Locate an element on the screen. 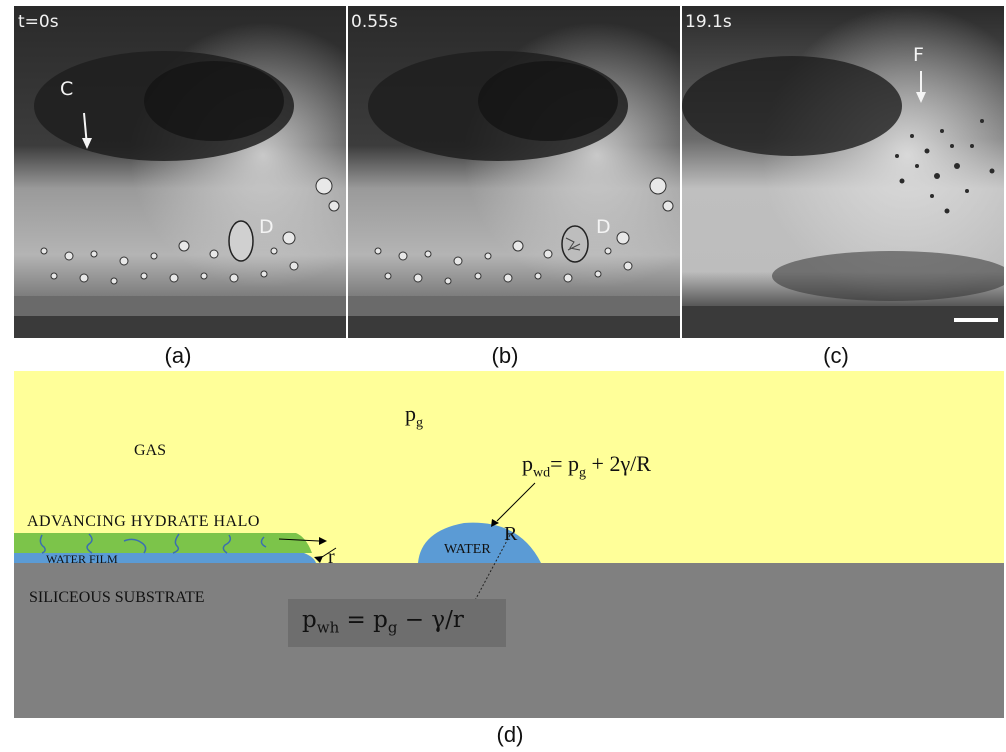 Image resolution: width=1006 pixels, height=752 pixels. photo-a-marker-d: D is located at coordinates (266, 227).